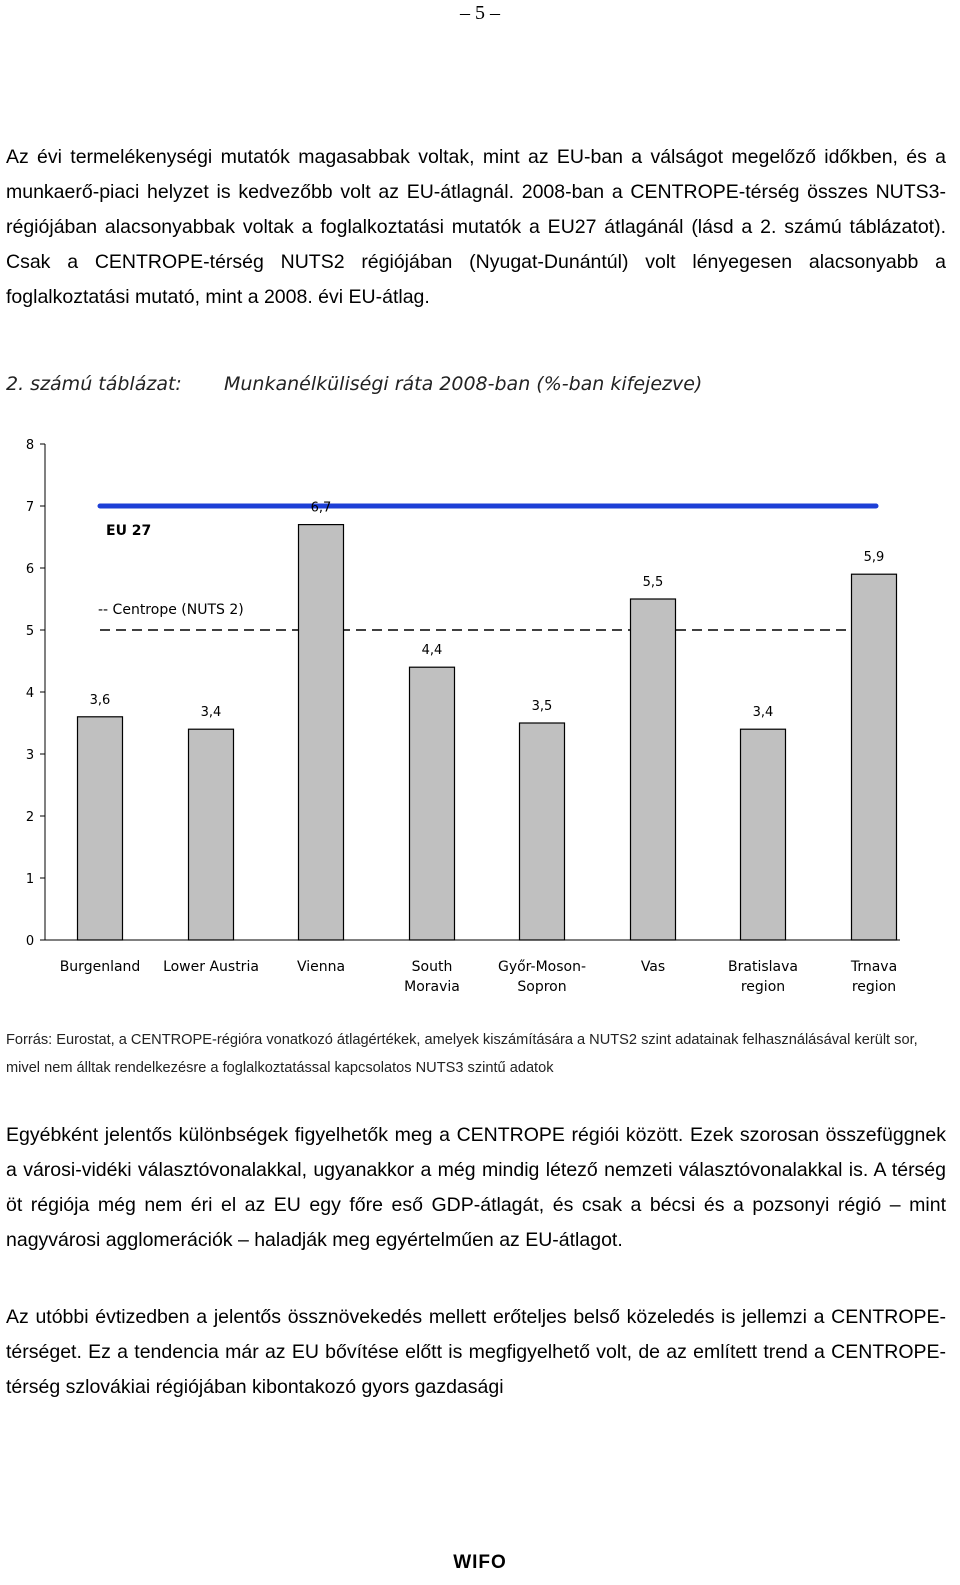 The image size is (960, 1585). Describe the element at coordinates (321, 967) in the screenshot. I see `x-category-label: Vienna` at that location.